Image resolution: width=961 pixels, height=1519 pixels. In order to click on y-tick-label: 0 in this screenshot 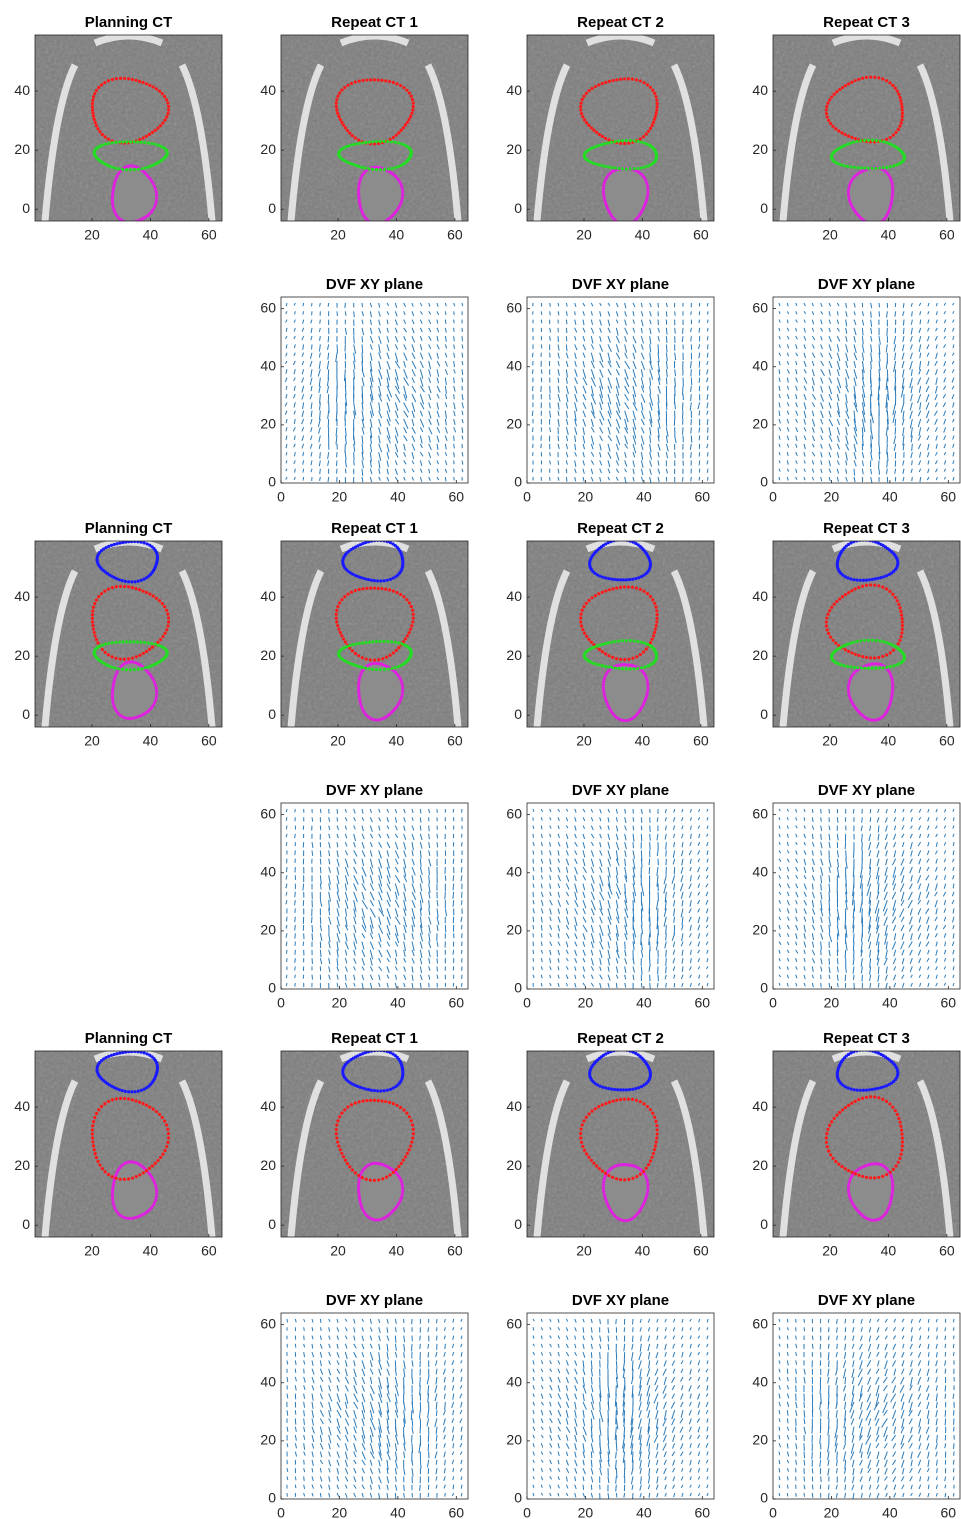, I will do `click(518, 482)`.